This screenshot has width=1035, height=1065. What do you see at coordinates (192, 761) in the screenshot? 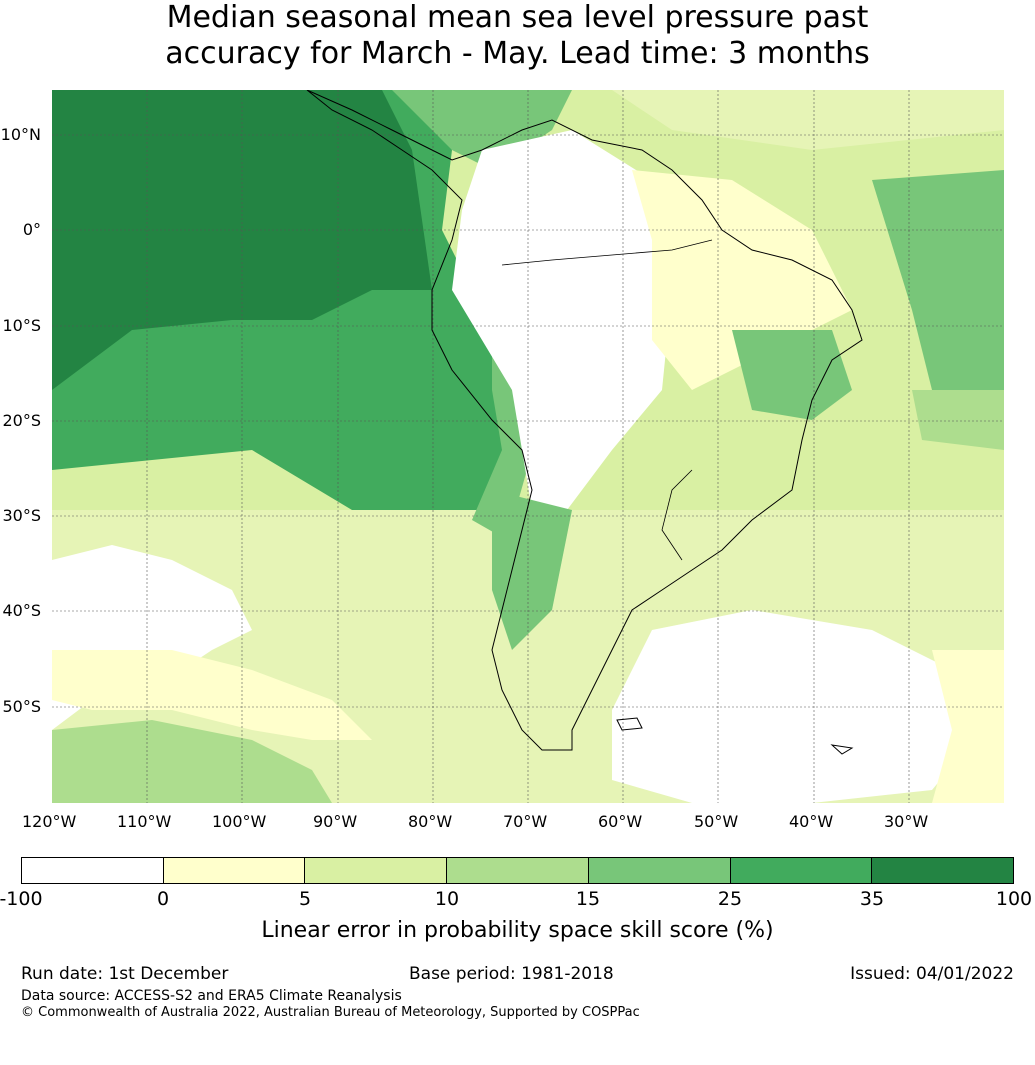
I see `skill-region-green-sw` at bounding box center [192, 761].